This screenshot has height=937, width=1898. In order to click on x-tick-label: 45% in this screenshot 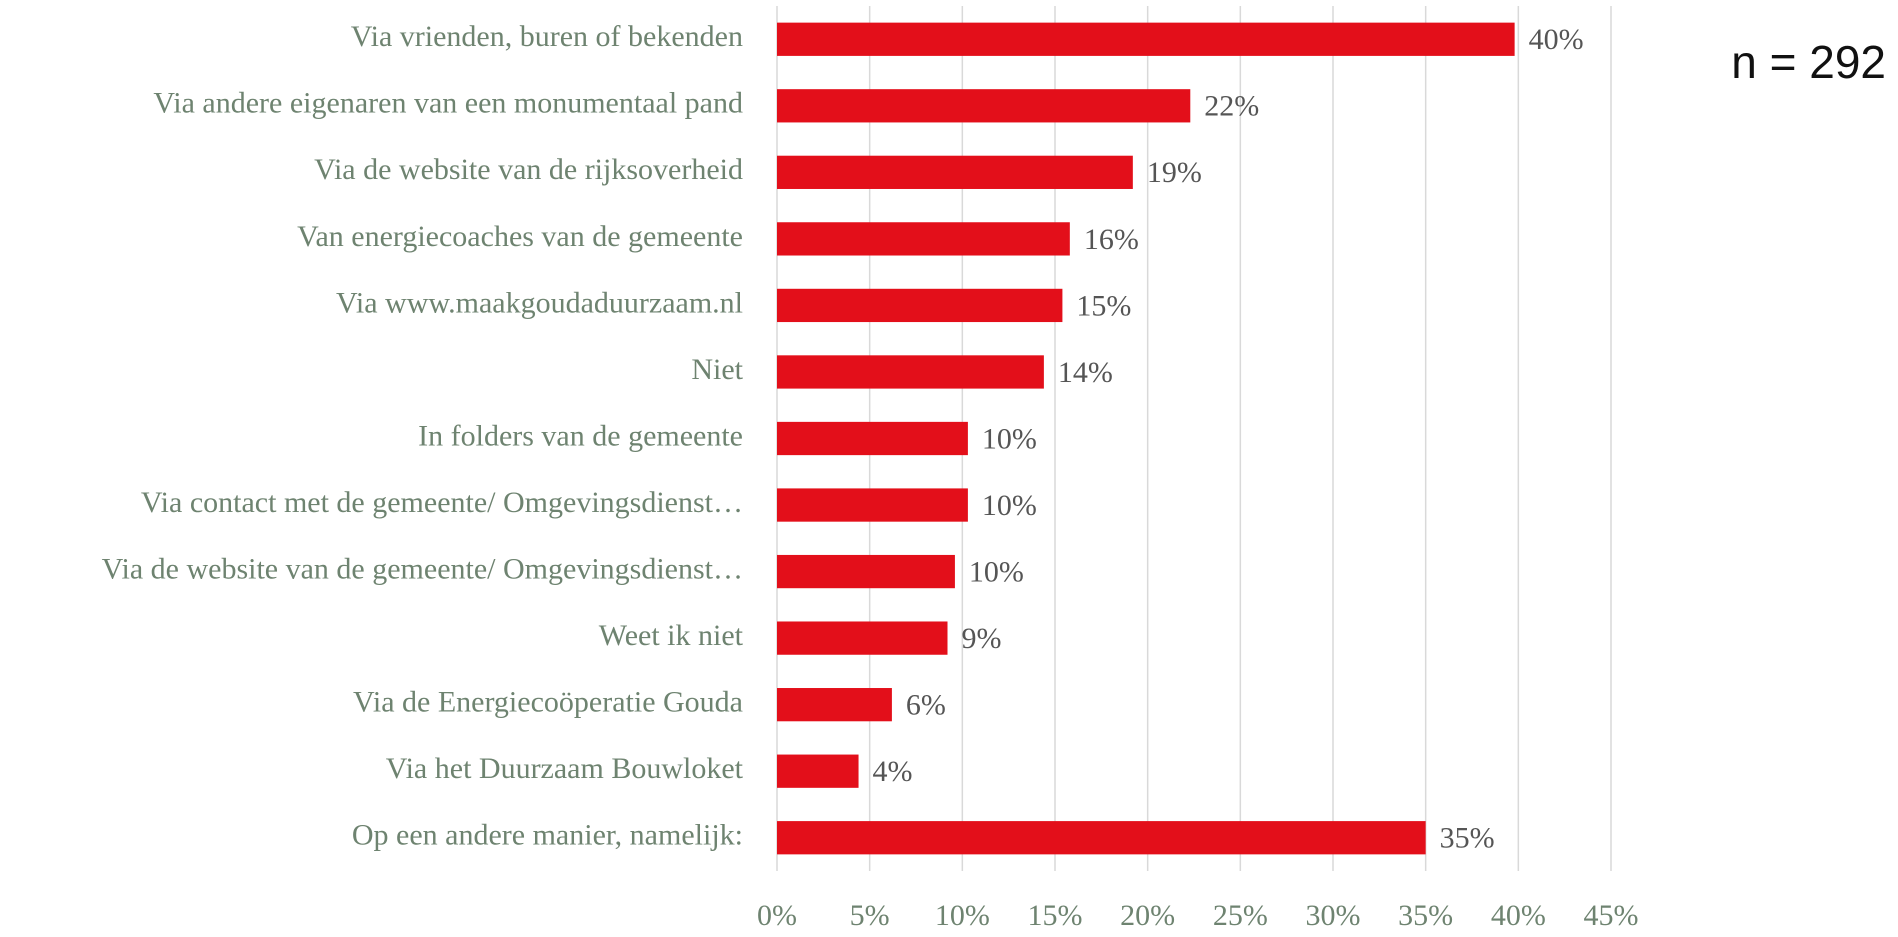, I will do `click(1611, 915)`.